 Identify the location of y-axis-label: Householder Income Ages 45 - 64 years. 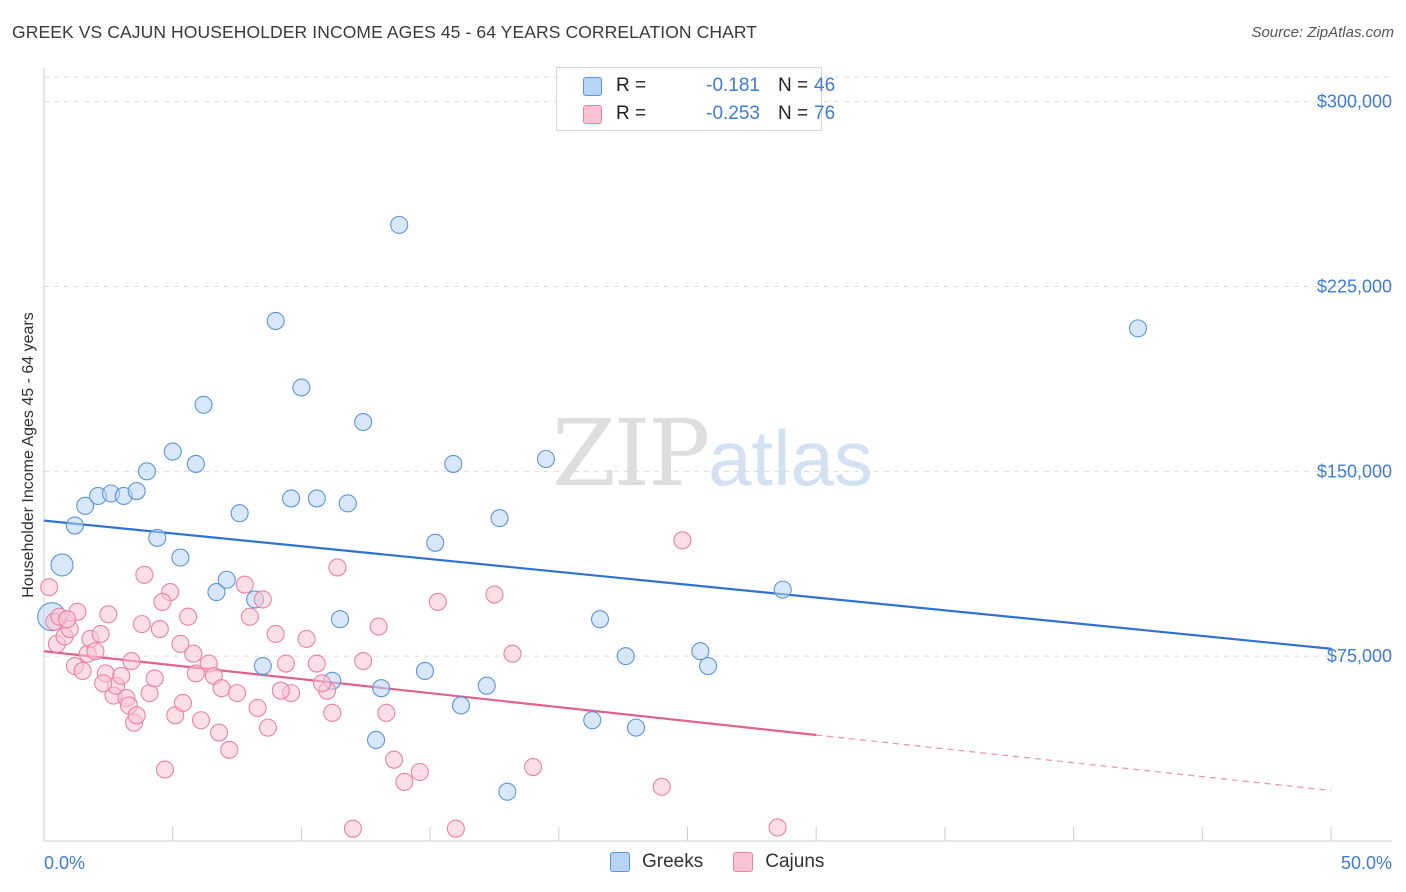
(28, 455).